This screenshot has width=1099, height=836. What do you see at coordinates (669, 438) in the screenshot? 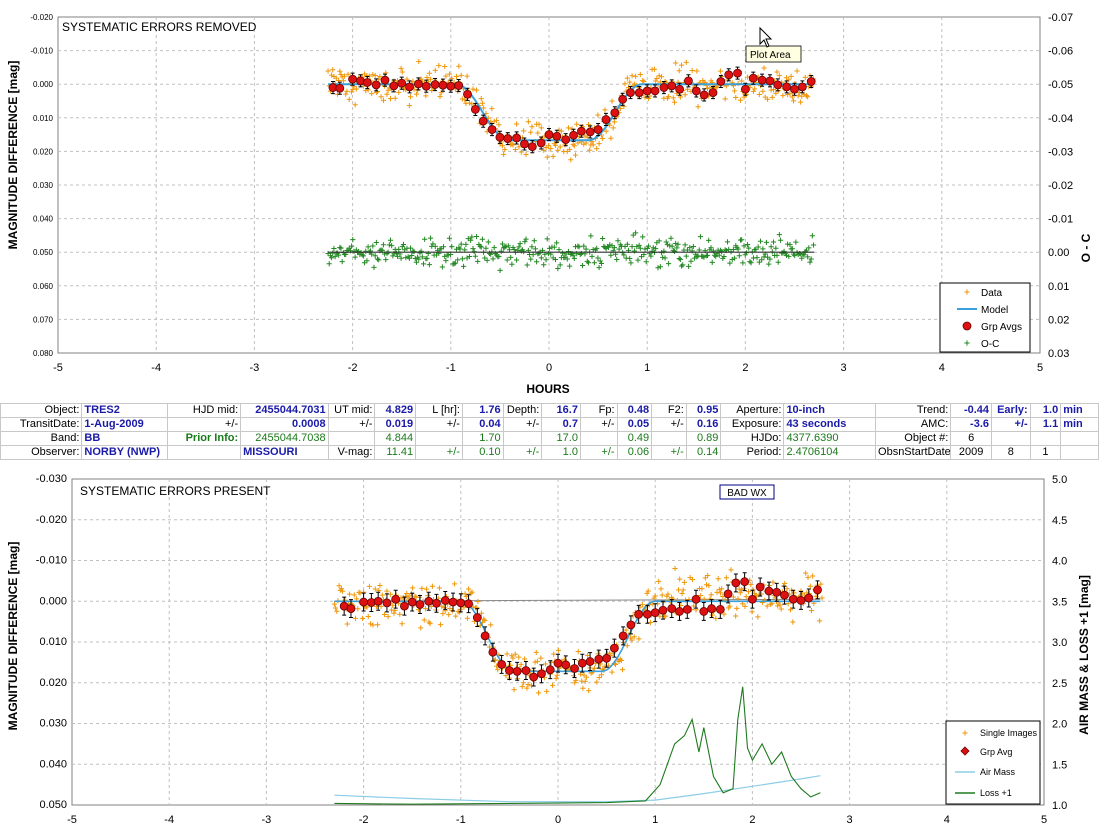
I see `info-cell` at bounding box center [669, 438].